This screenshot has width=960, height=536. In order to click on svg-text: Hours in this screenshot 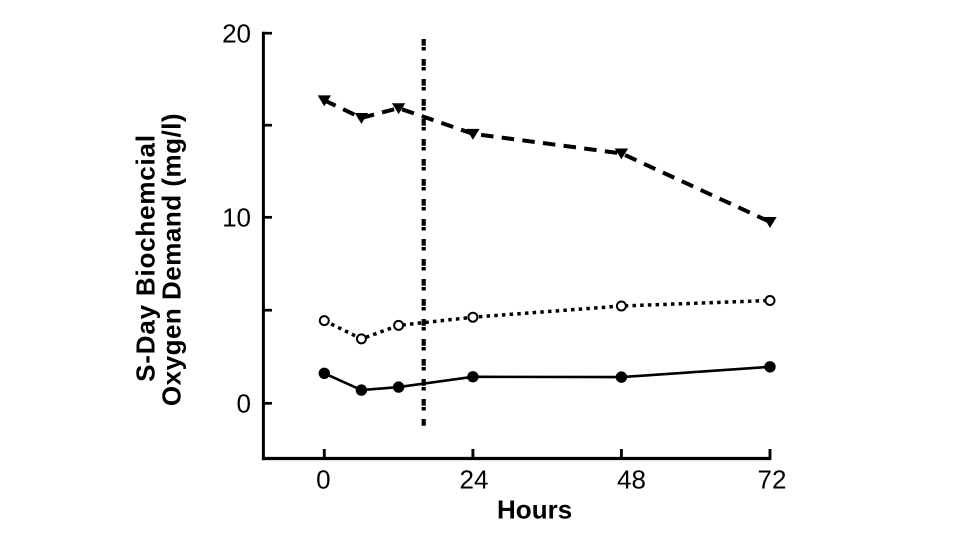, I will do `click(534, 509)`.